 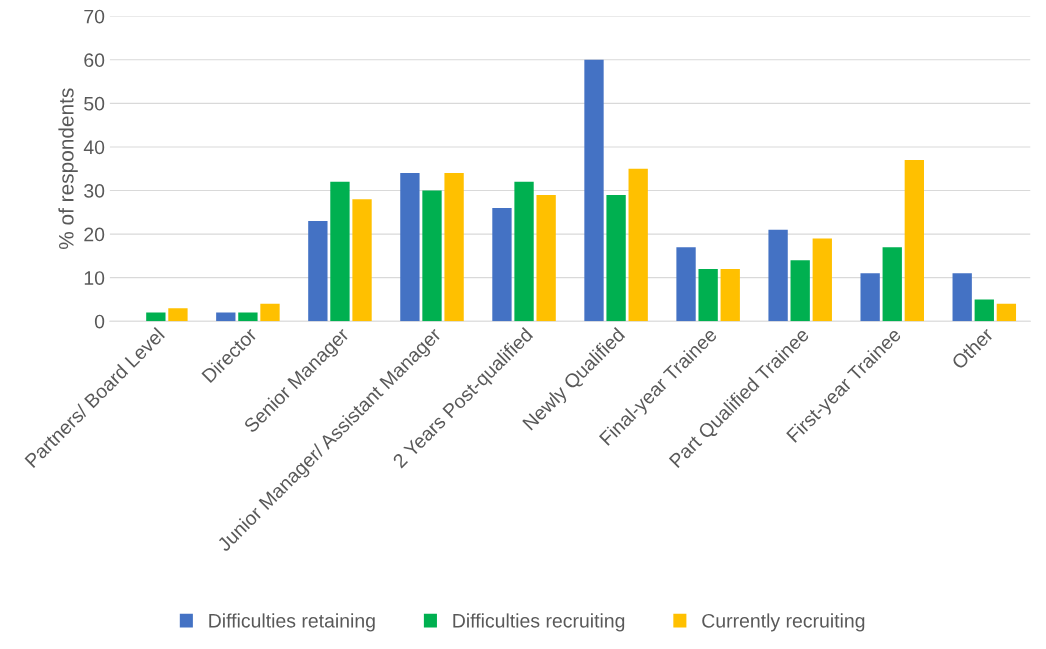 I want to click on y-axis-title: % of respondents, so click(x=68, y=169).